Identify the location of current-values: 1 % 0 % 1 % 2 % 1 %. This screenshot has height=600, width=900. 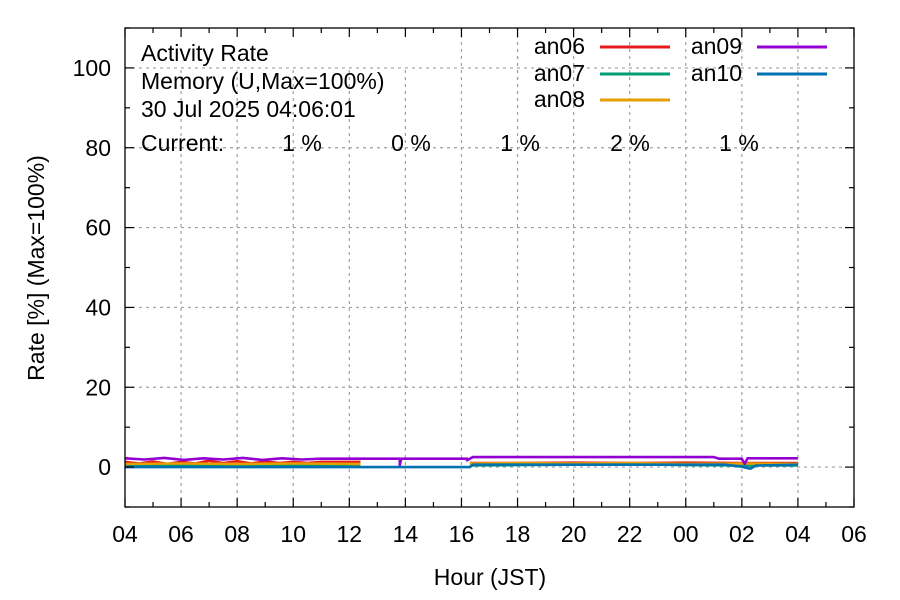
(520, 143).